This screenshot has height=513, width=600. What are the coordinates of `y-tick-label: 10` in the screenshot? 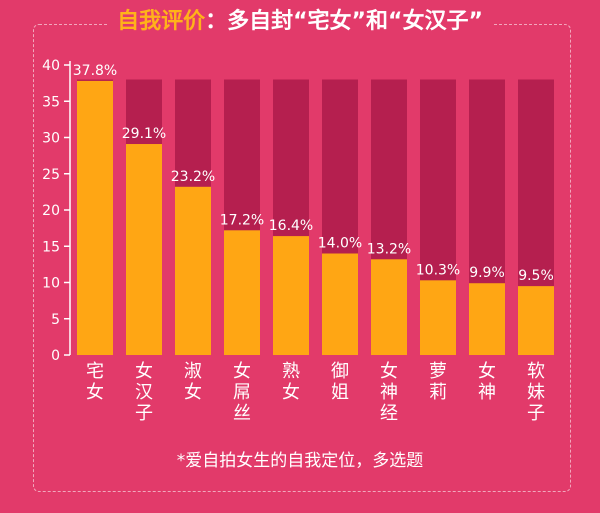 It's located at (51, 284).